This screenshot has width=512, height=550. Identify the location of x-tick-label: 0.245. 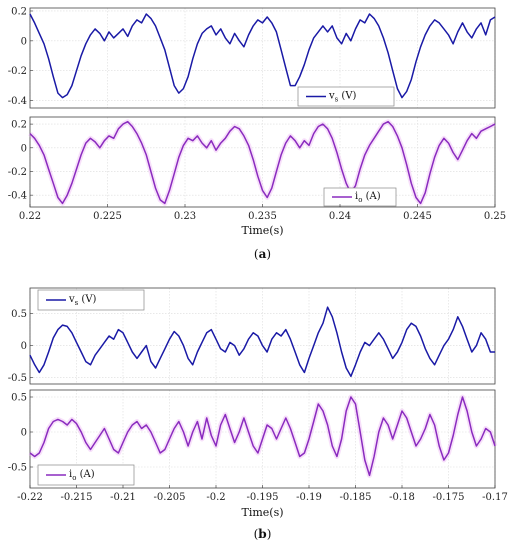
(417, 216).